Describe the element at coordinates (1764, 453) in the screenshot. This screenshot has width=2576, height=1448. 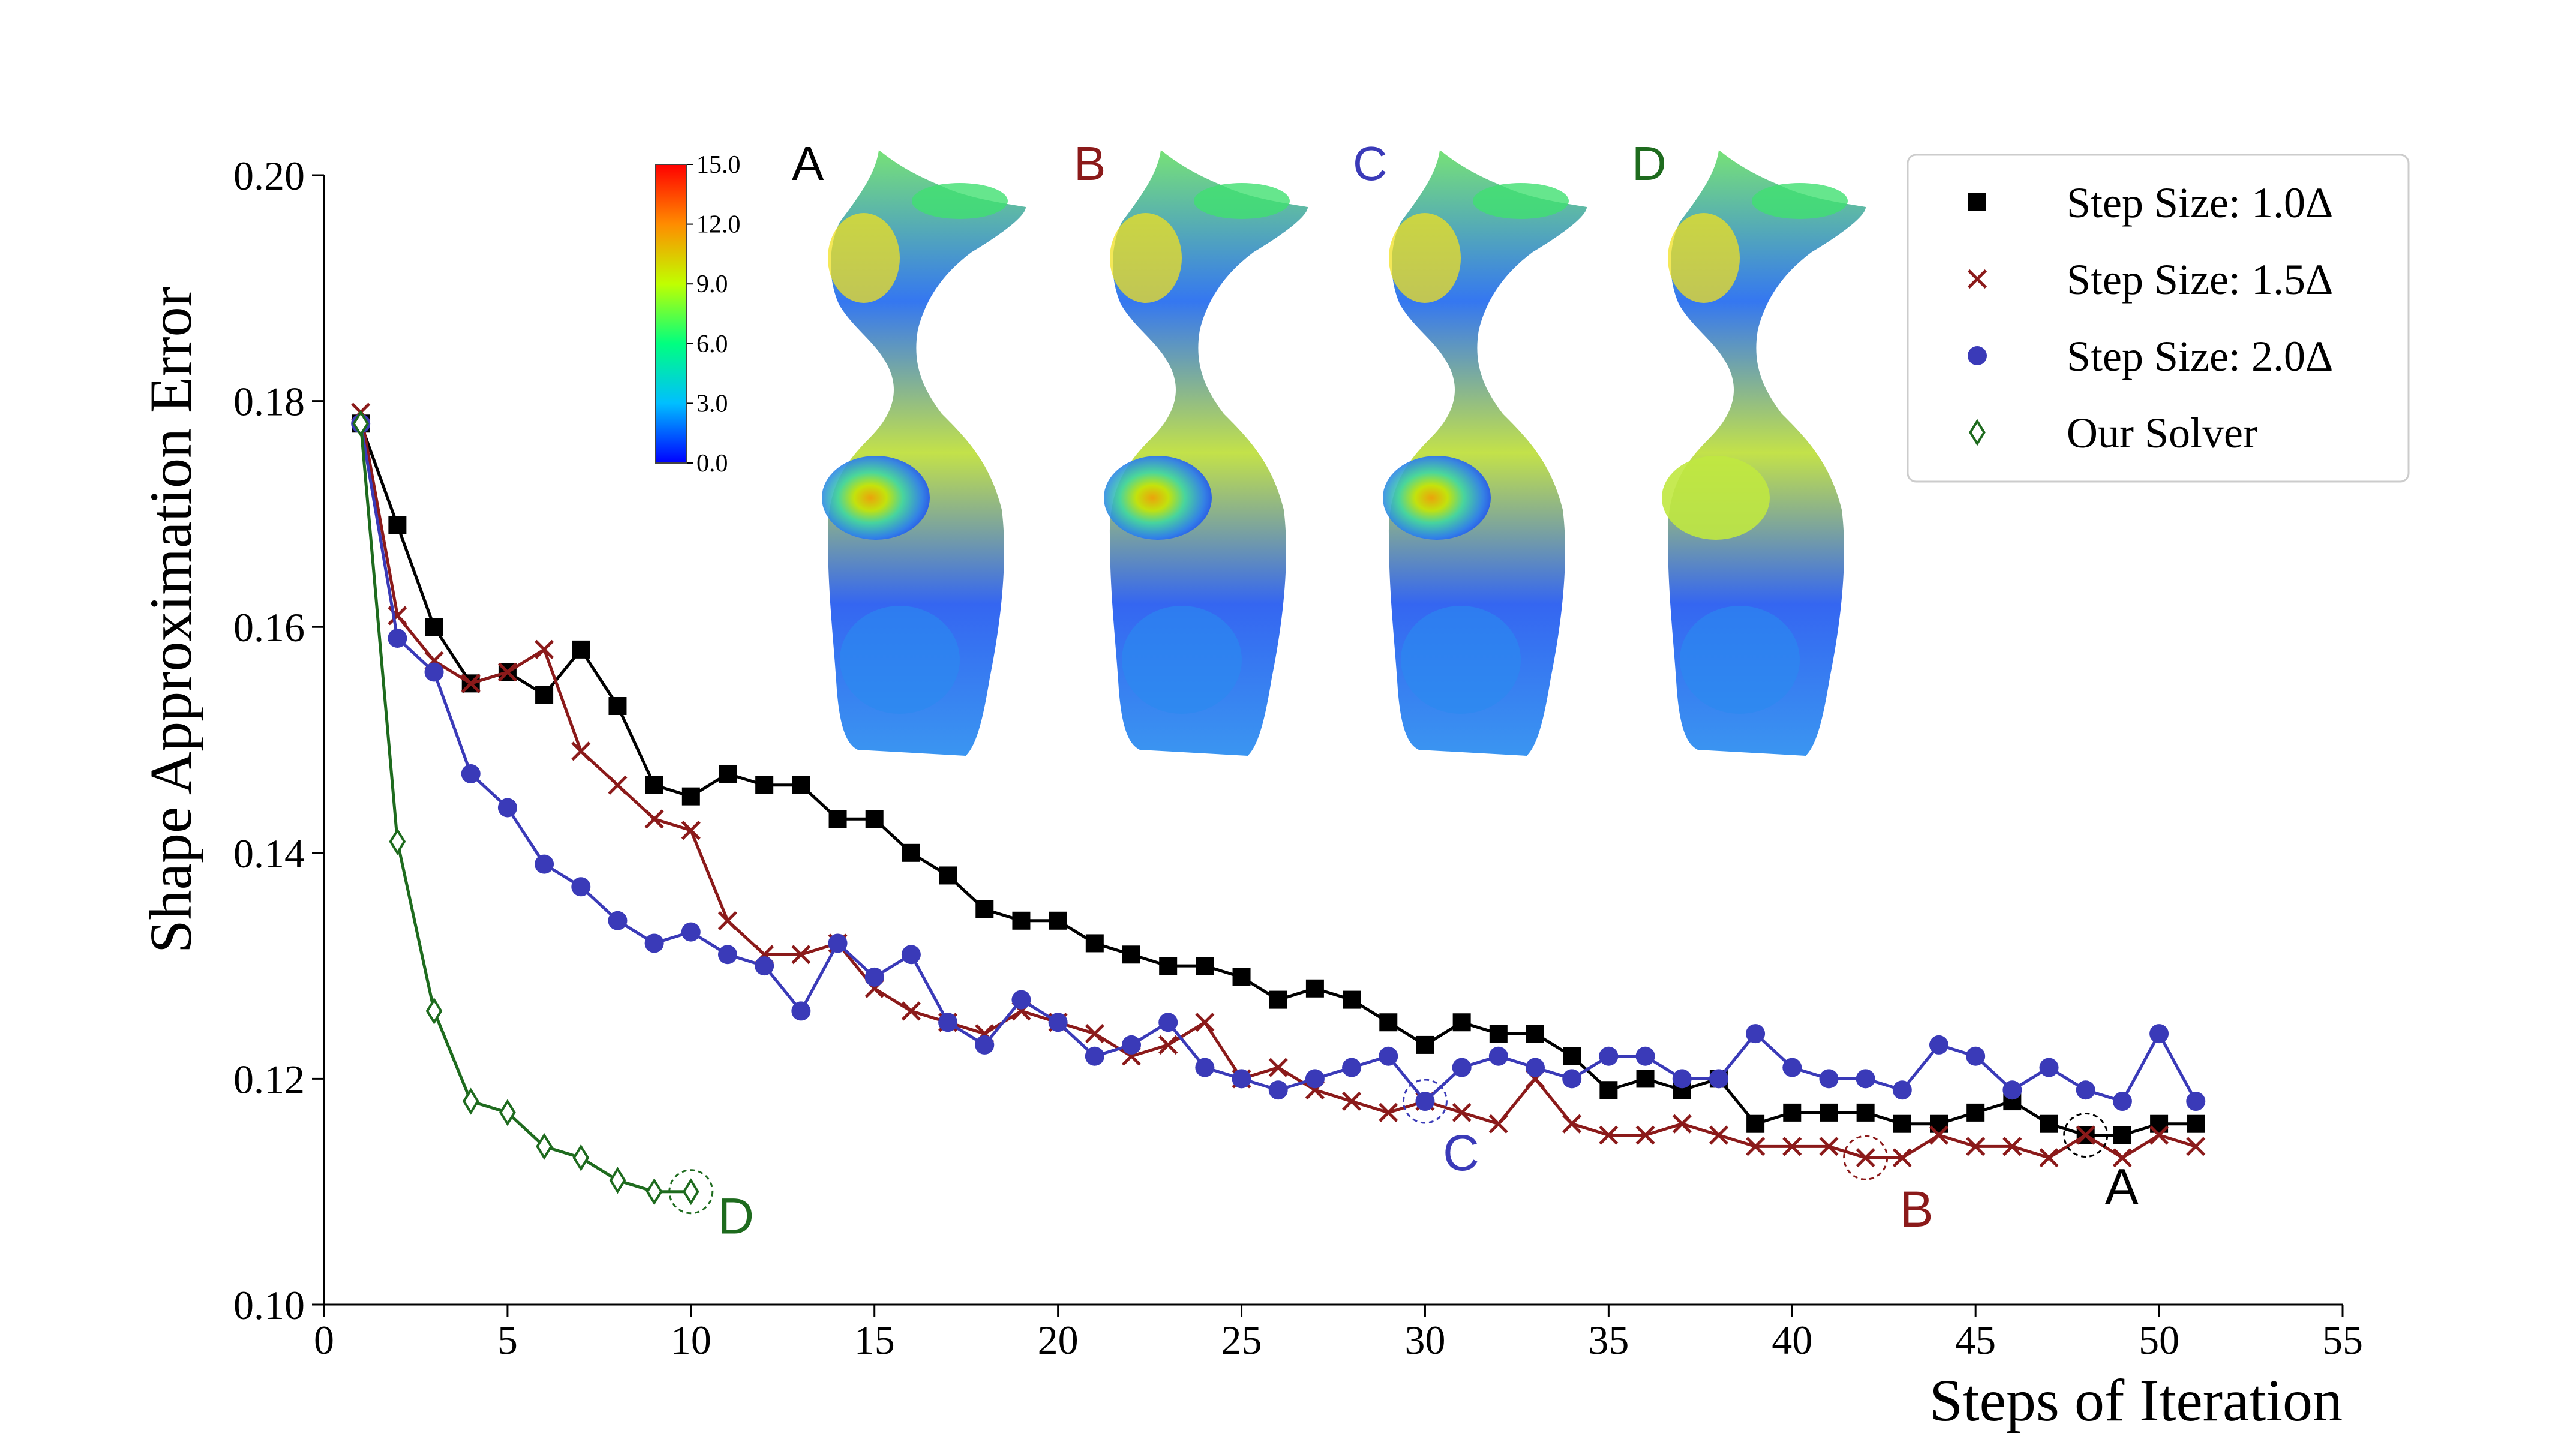
I see `inset-body-d` at that location.